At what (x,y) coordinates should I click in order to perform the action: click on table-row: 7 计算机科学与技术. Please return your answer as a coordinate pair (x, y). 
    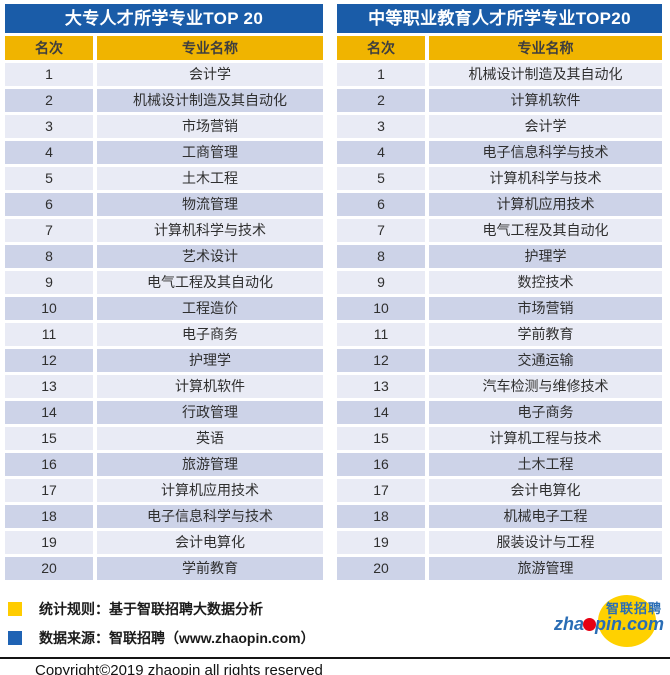
    Looking at the image, I should click on (164, 230).